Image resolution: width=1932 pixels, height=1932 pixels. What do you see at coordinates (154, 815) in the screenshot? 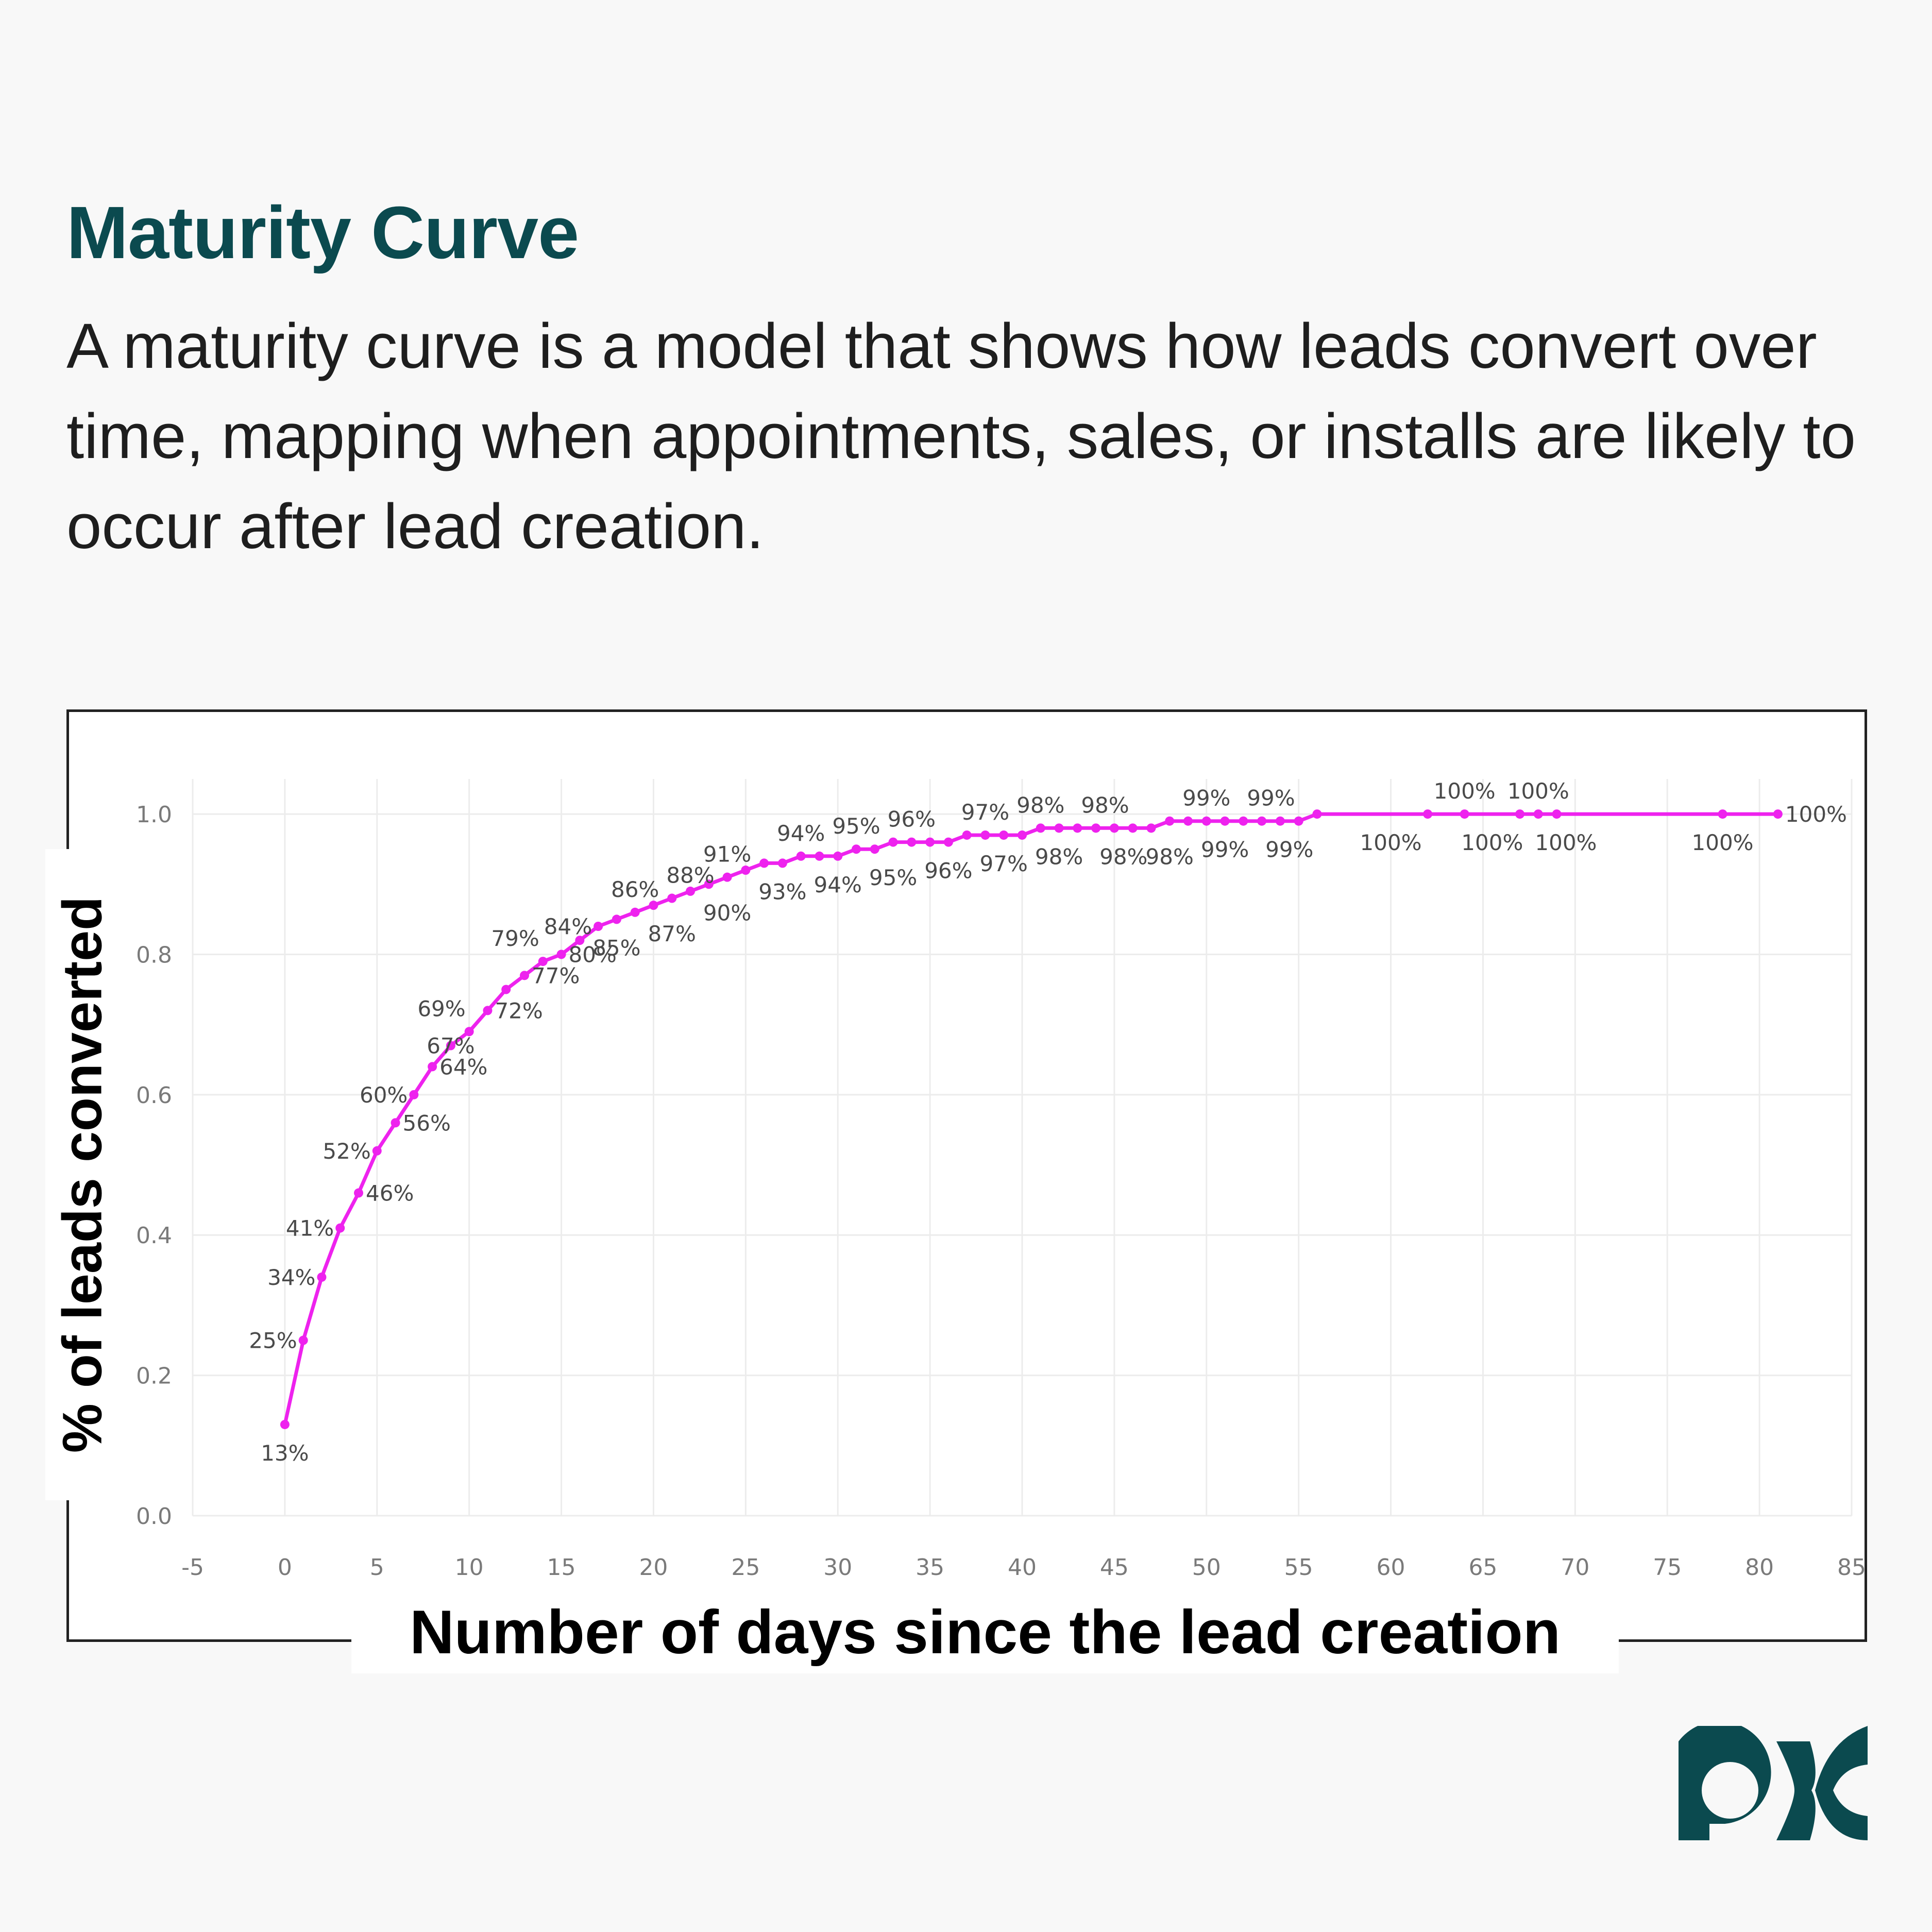
I see `y-tick-label: 1.0` at bounding box center [154, 815].